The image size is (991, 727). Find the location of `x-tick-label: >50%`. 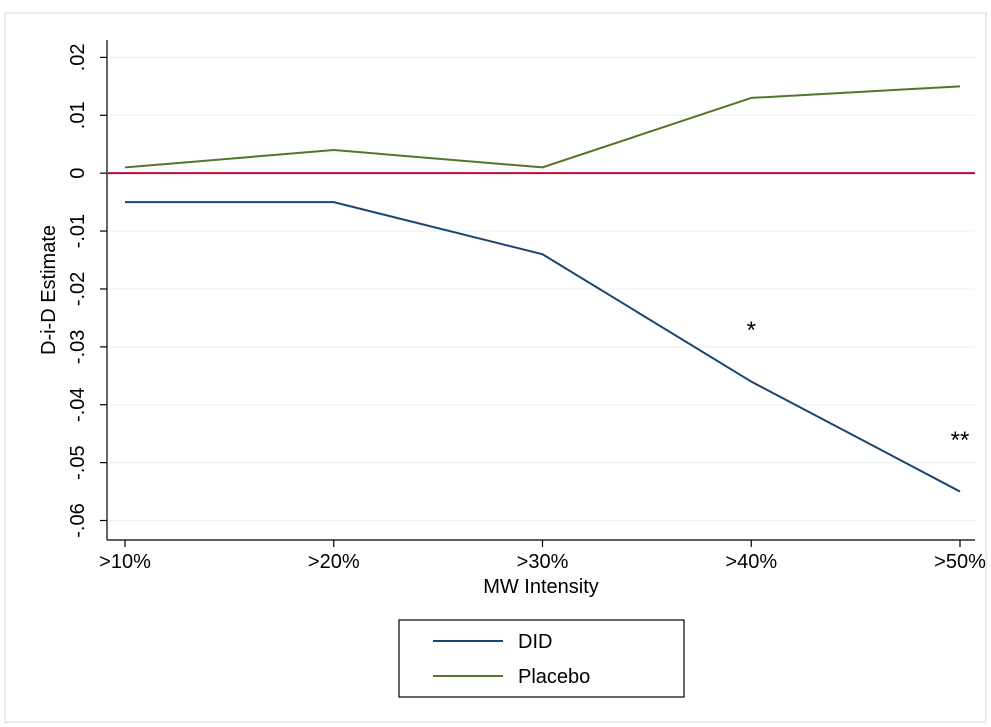

x-tick-label: >50% is located at coordinates (960, 562).